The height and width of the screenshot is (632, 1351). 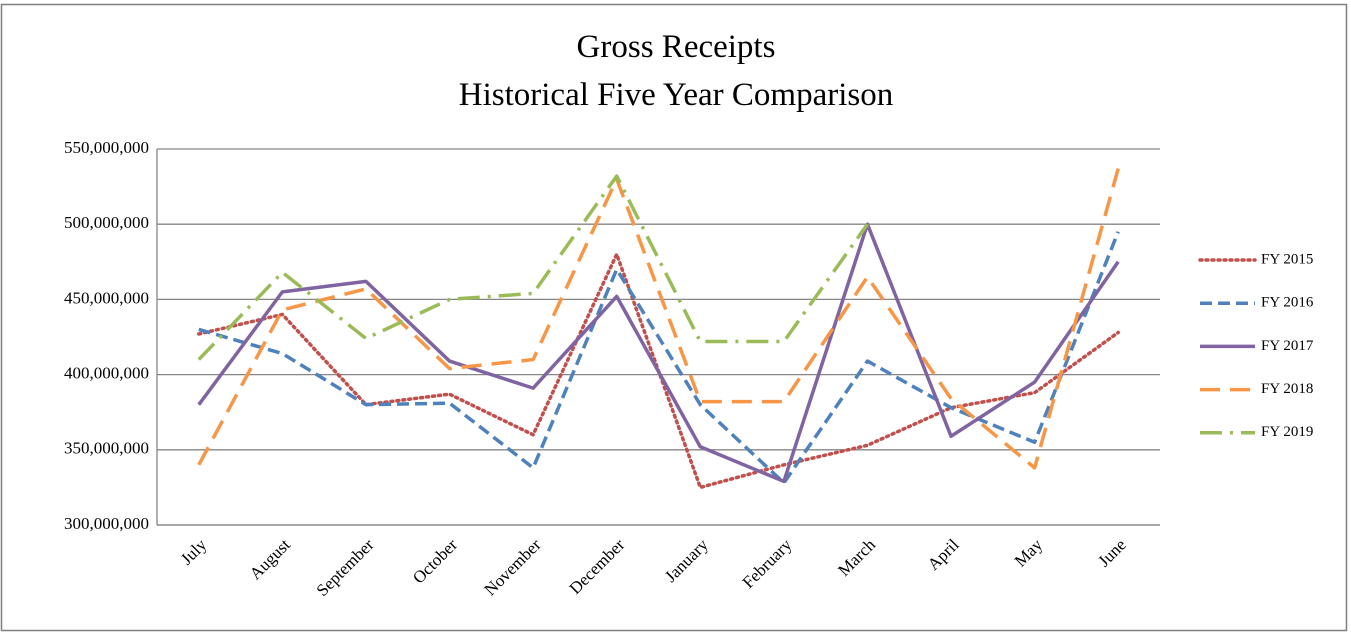 I want to click on y-tick-label: 300,000,000, so click(x=106, y=523).